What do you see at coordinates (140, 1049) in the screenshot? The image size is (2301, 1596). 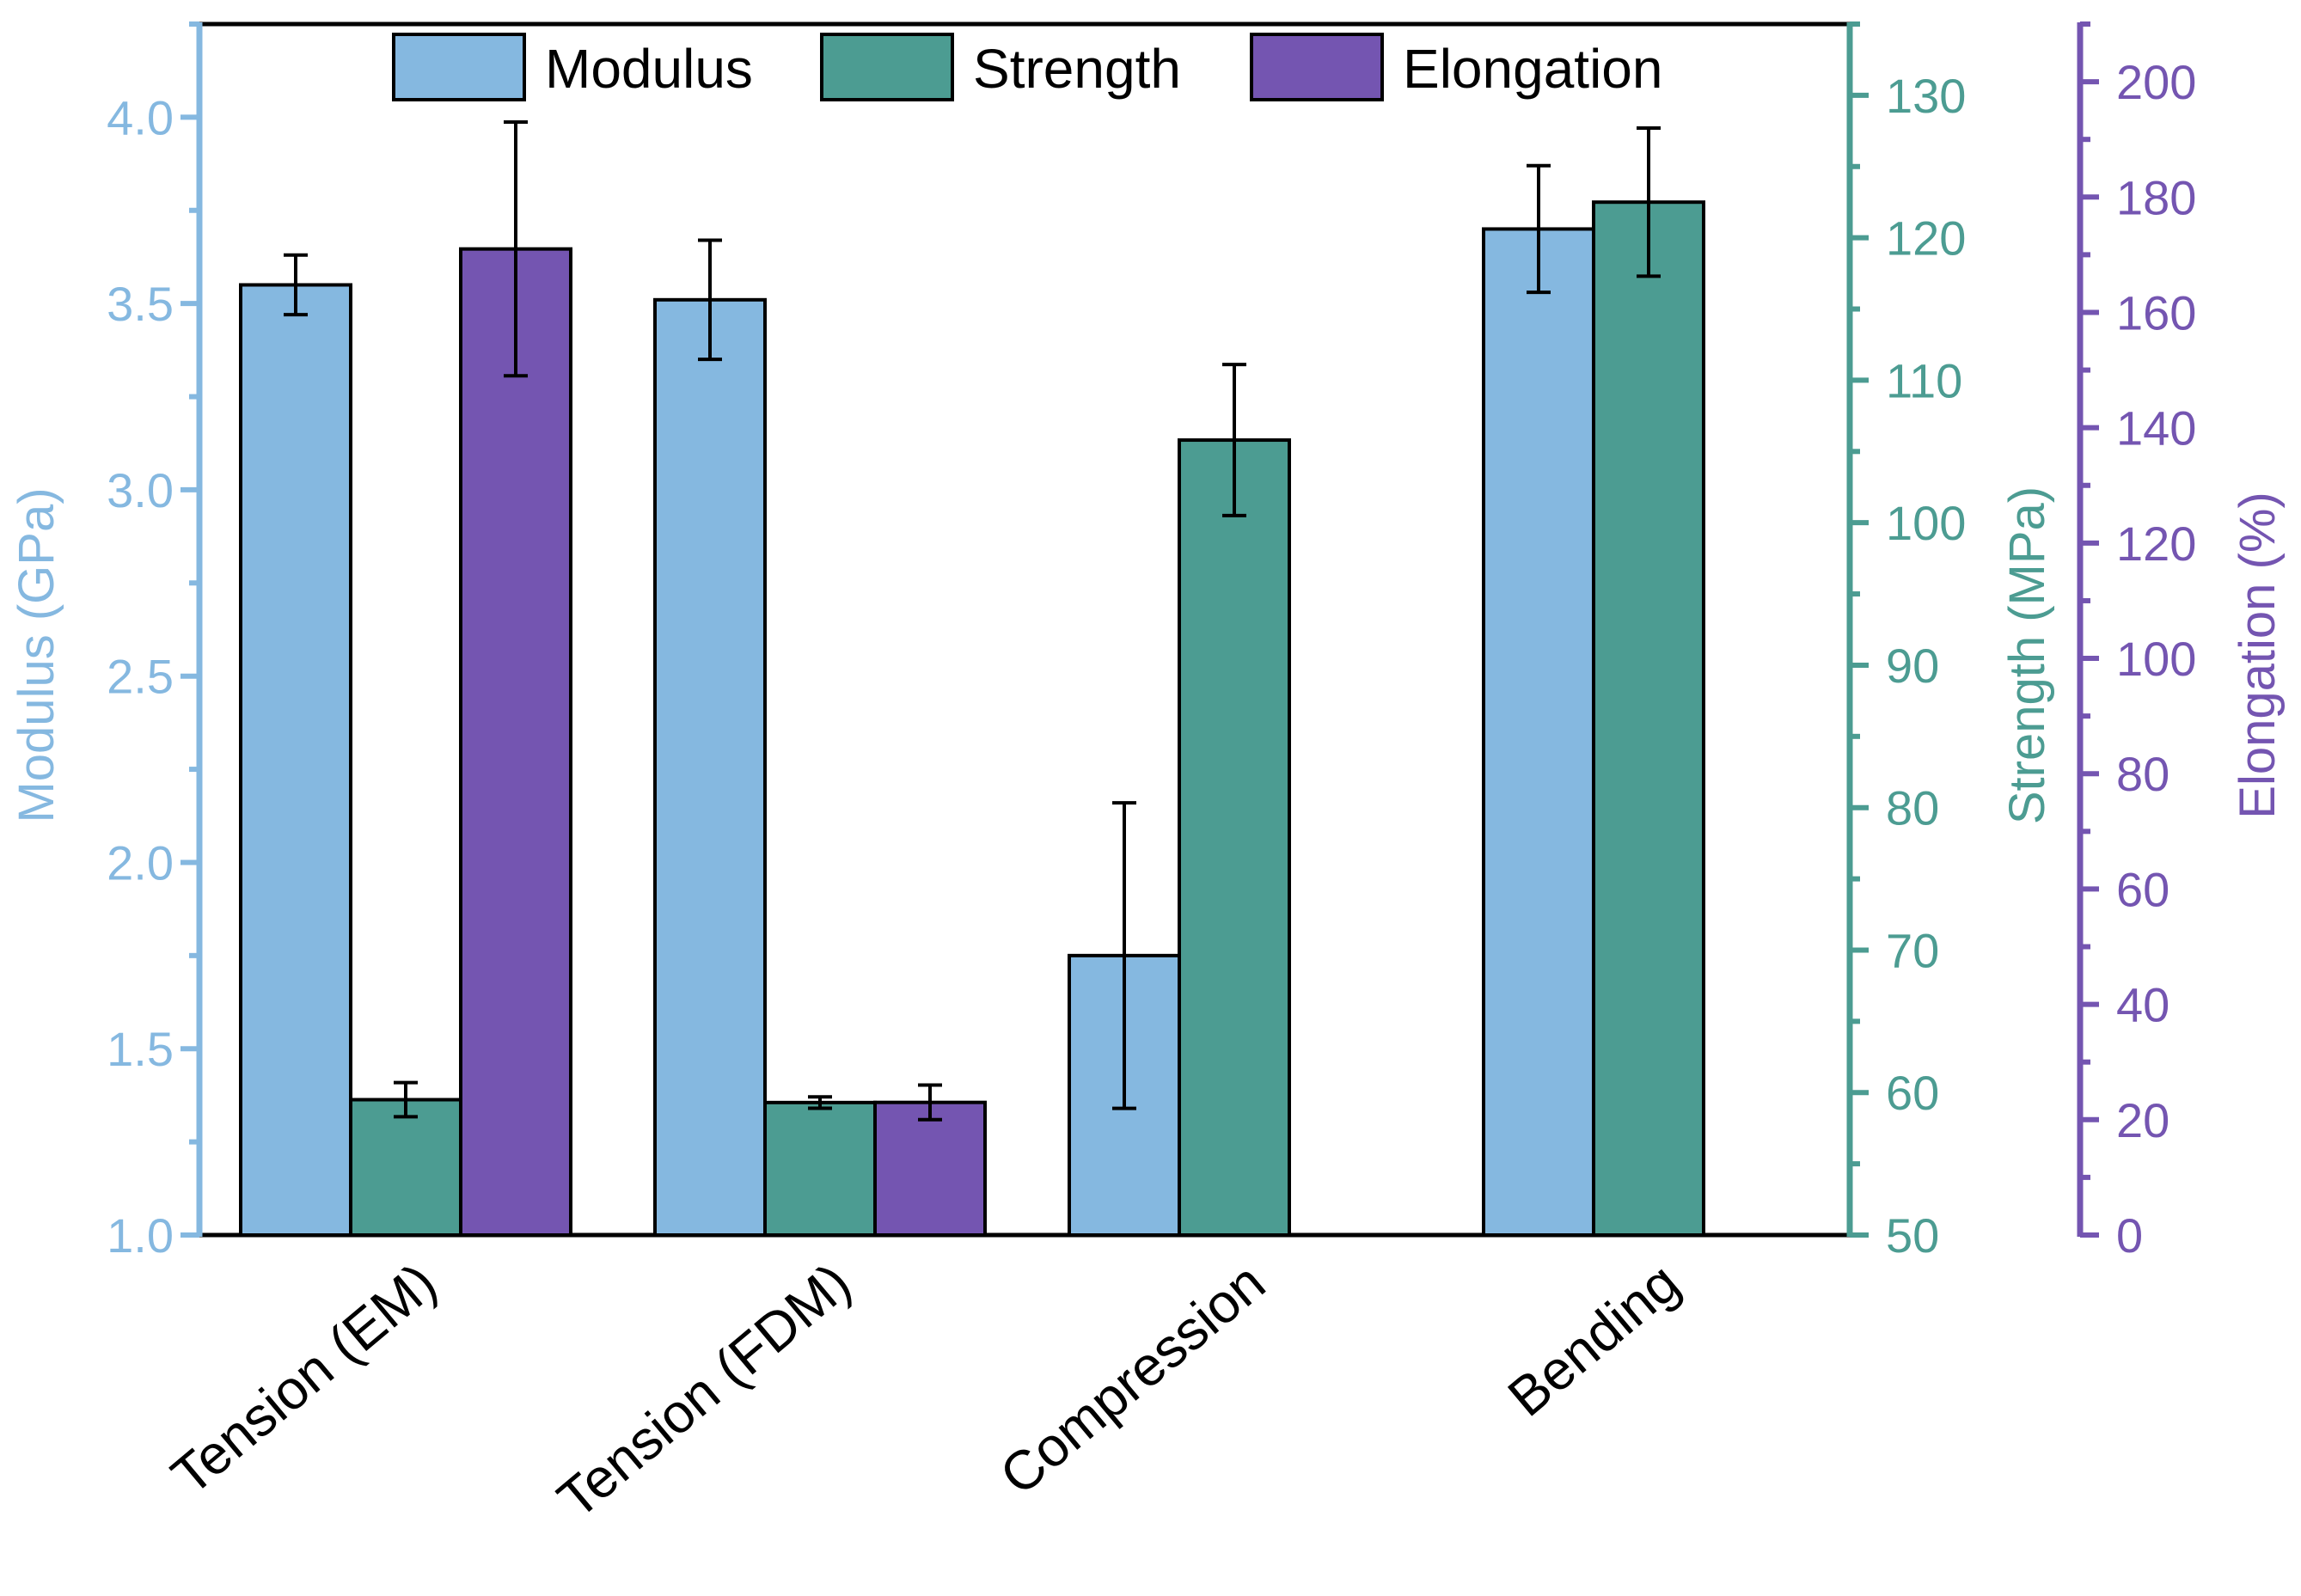 I see `left-tick-label: 1.5` at bounding box center [140, 1049].